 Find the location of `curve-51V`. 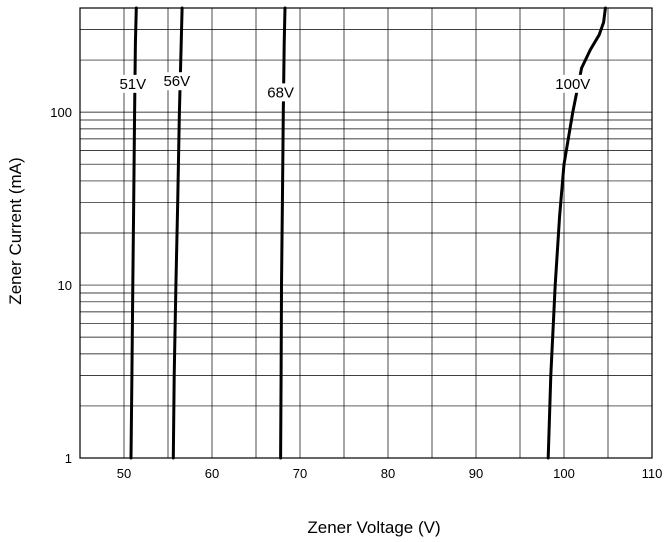

curve-51V is located at coordinates (133, 233).